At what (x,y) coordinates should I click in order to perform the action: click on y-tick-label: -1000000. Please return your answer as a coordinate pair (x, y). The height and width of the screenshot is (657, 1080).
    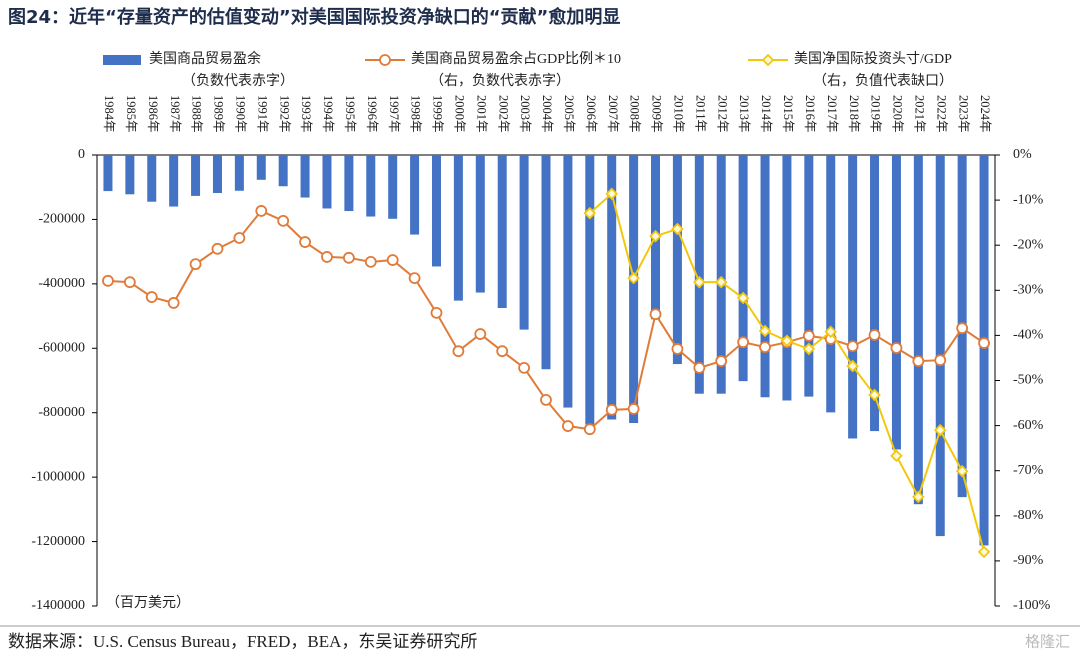
    Looking at the image, I should click on (58, 476).